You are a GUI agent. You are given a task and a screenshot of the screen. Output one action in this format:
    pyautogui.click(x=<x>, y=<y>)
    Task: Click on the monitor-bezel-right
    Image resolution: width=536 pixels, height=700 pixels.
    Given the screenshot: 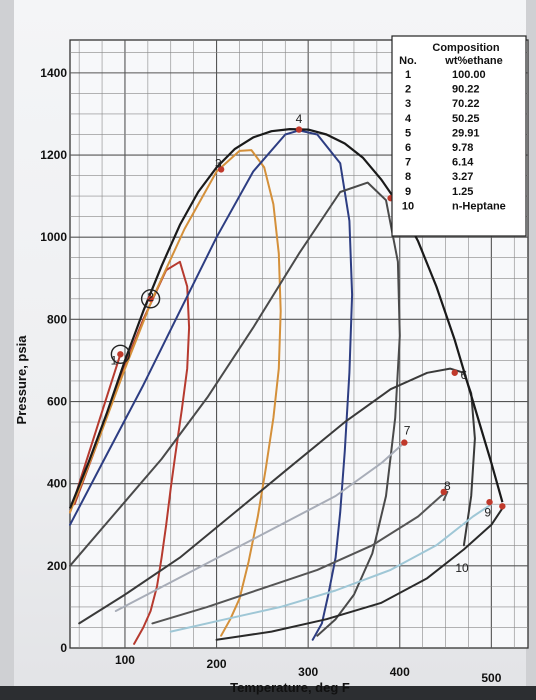 What is the action you would take?
    pyautogui.click(x=531, y=350)
    